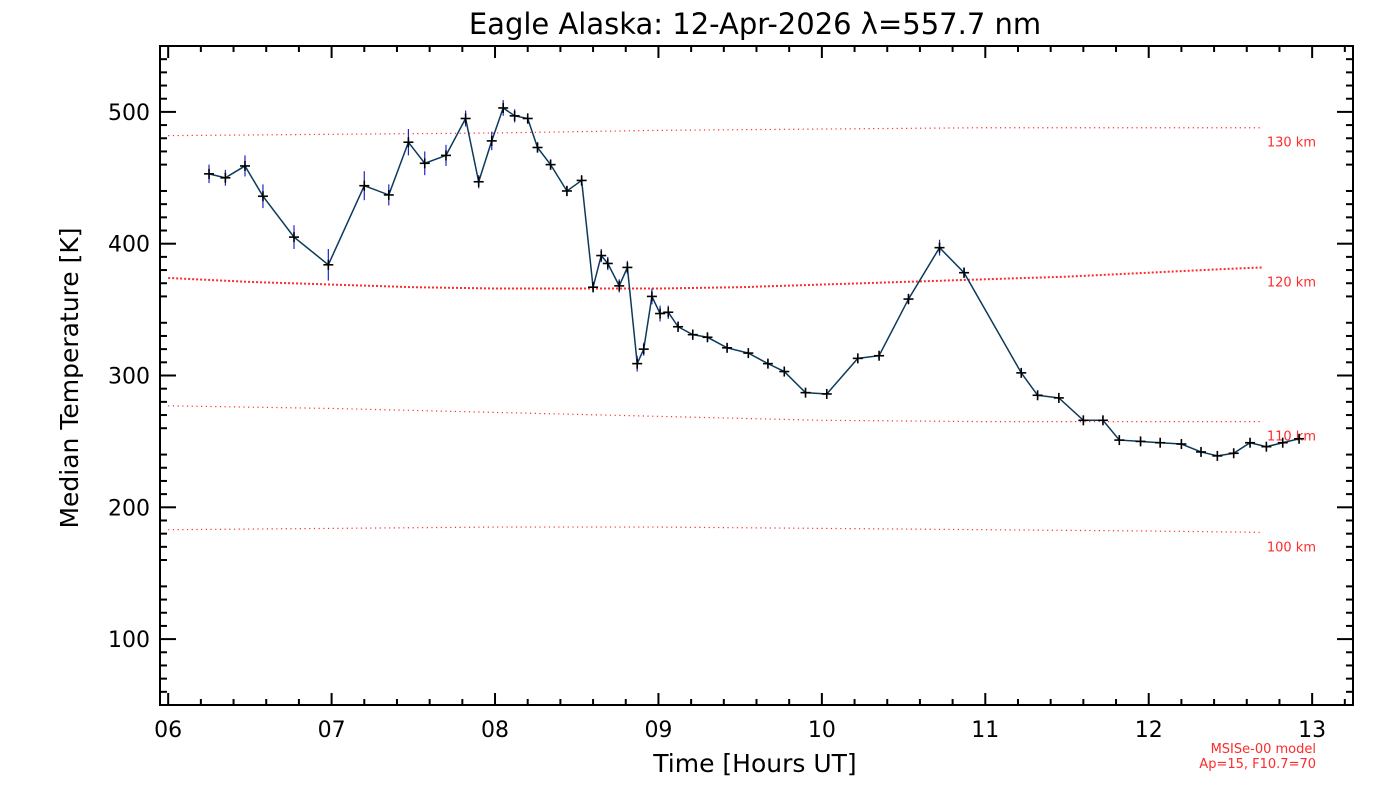 This screenshot has width=1400, height=800. I want to click on reference-line-100-km, so click(716, 529).